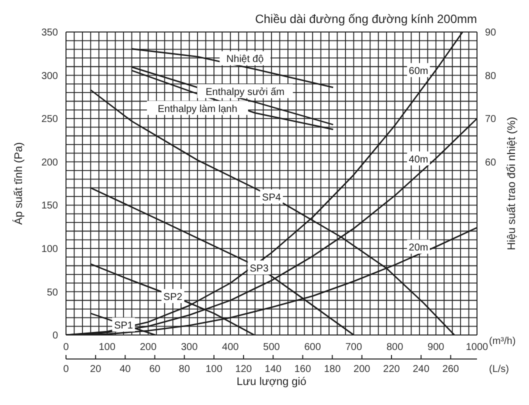 The width and height of the screenshot is (529, 405). What do you see at coordinates (18, 183) in the screenshot?
I see `y-axis-title: Áp suất tĩnh (Pa)` at bounding box center [18, 183].